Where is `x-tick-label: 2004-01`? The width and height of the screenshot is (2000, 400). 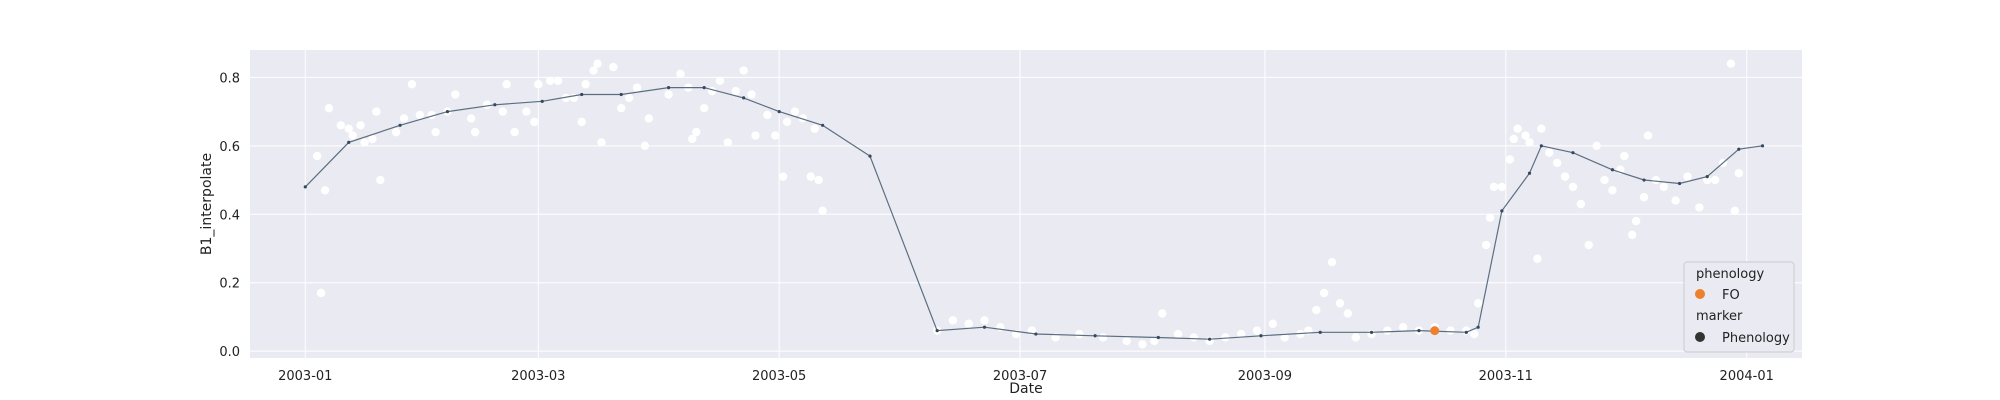
x-tick-label: 2004-01 is located at coordinates (1747, 376).